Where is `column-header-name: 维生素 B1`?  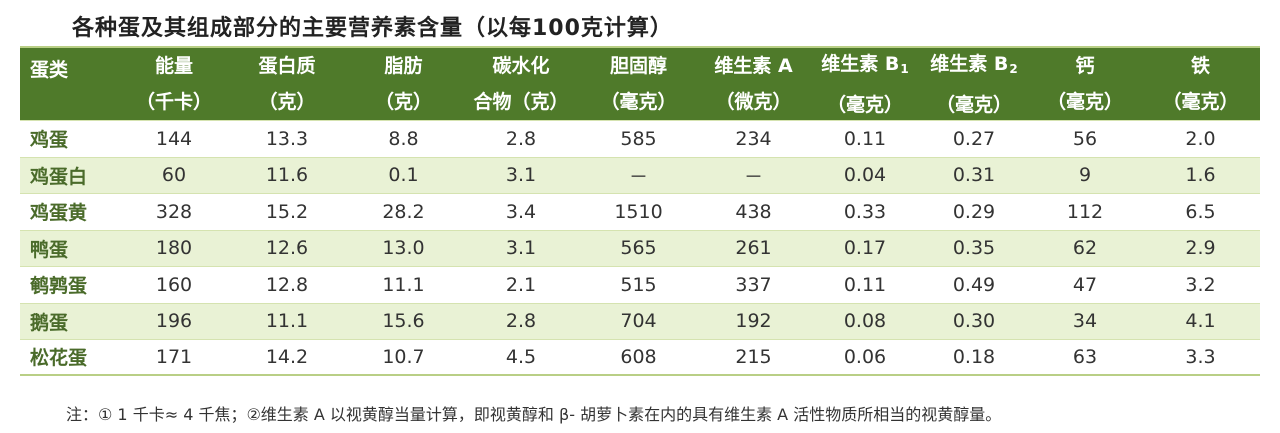 column-header-name: 维生素 B1 is located at coordinates (864, 66).